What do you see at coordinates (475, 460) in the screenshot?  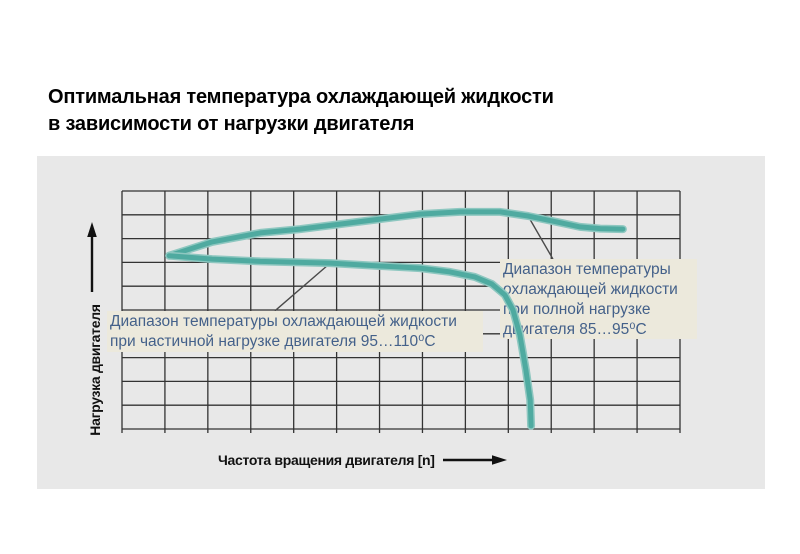 I see `x-axis-arrow` at bounding box center [475, 460].